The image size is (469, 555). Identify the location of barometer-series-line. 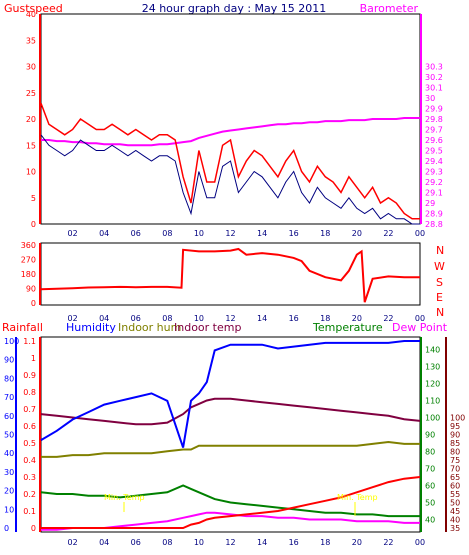
(230, 132).